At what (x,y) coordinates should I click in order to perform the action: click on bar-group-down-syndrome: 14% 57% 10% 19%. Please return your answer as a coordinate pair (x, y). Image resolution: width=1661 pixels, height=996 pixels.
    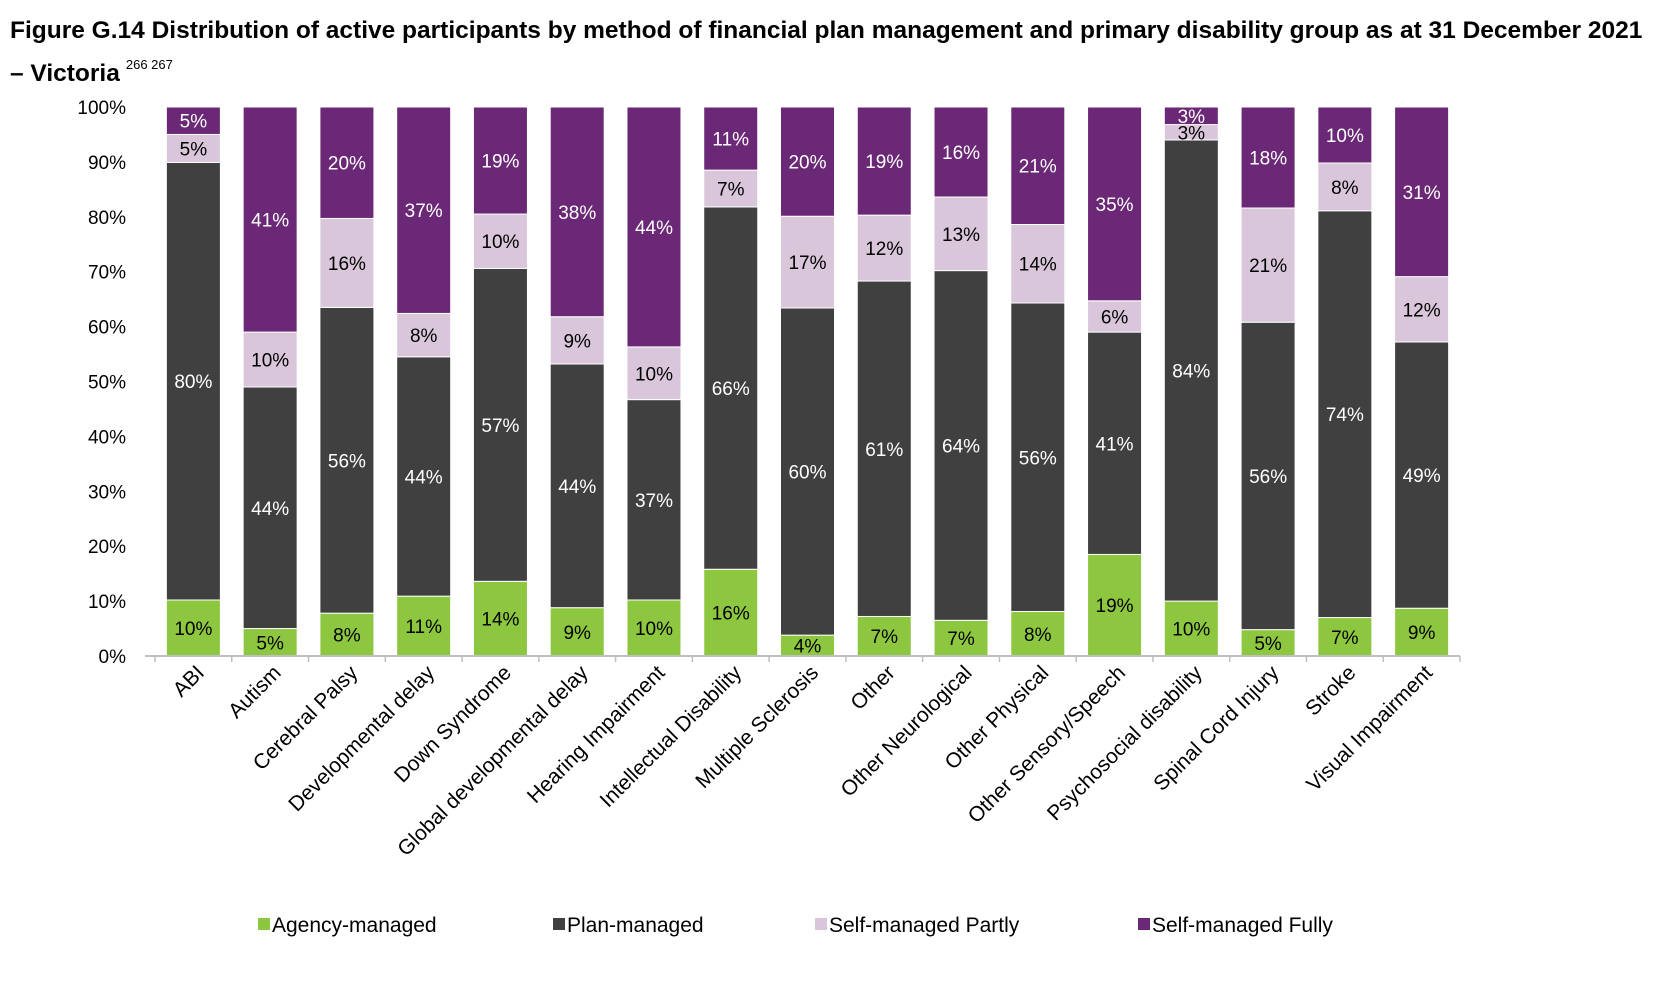
    Looking at the image, I should click on (500, 381).